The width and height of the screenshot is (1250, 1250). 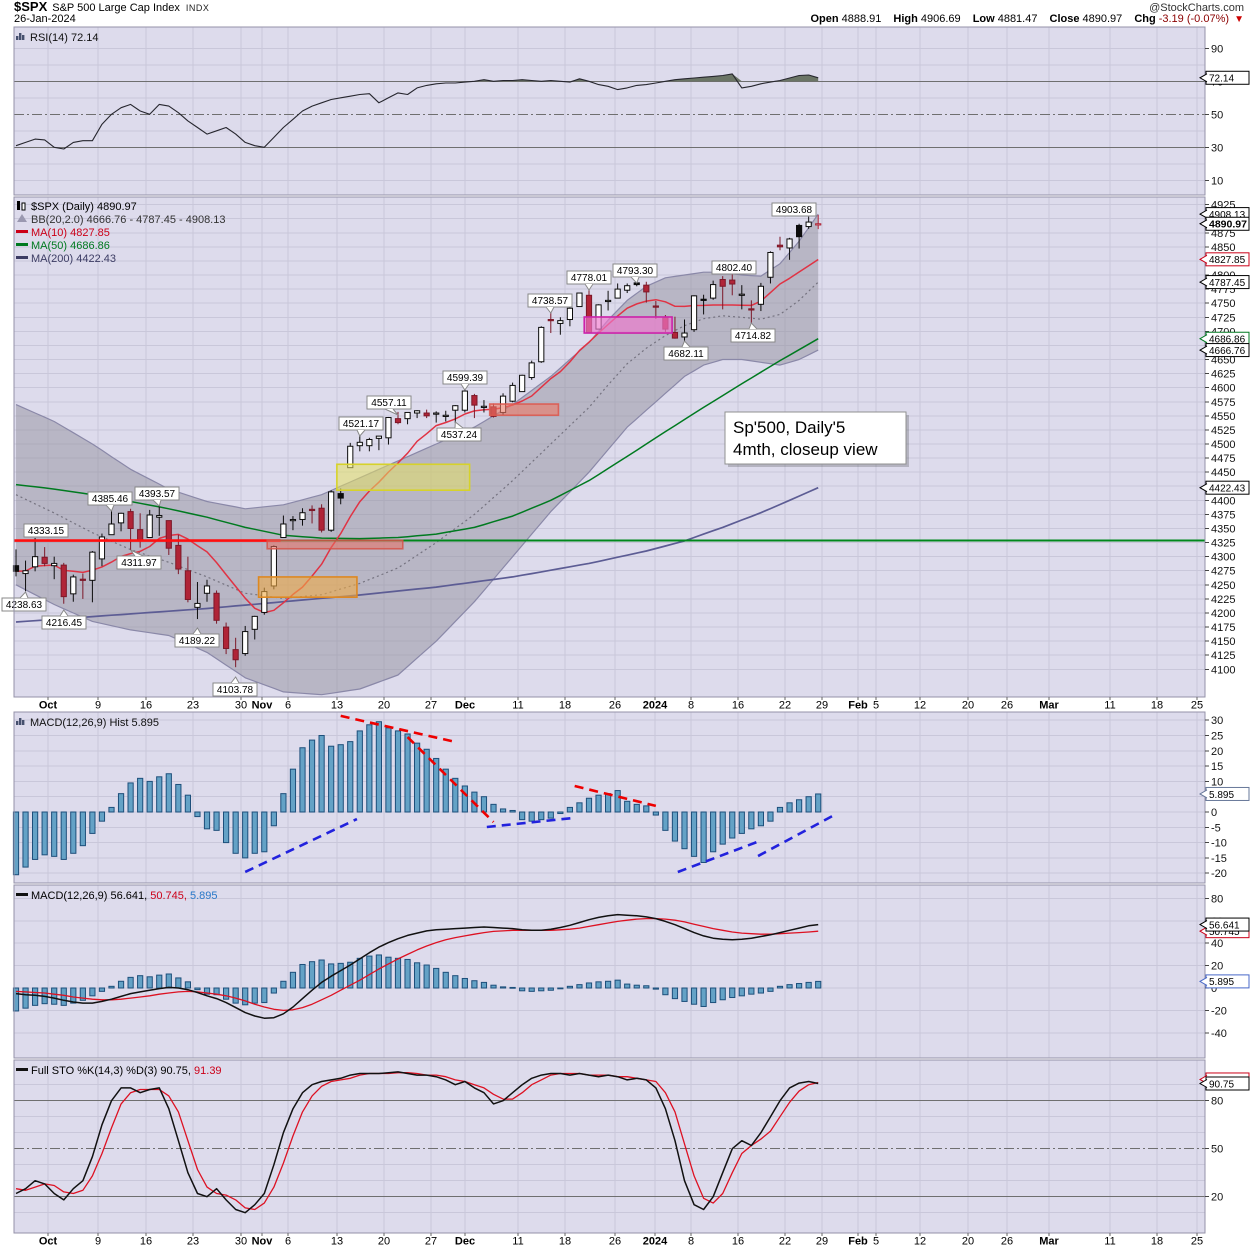 What do you see at coordinates (822, 706) in the screenshot?
I see `svg-text: 29` at bounding box center [822, 706].